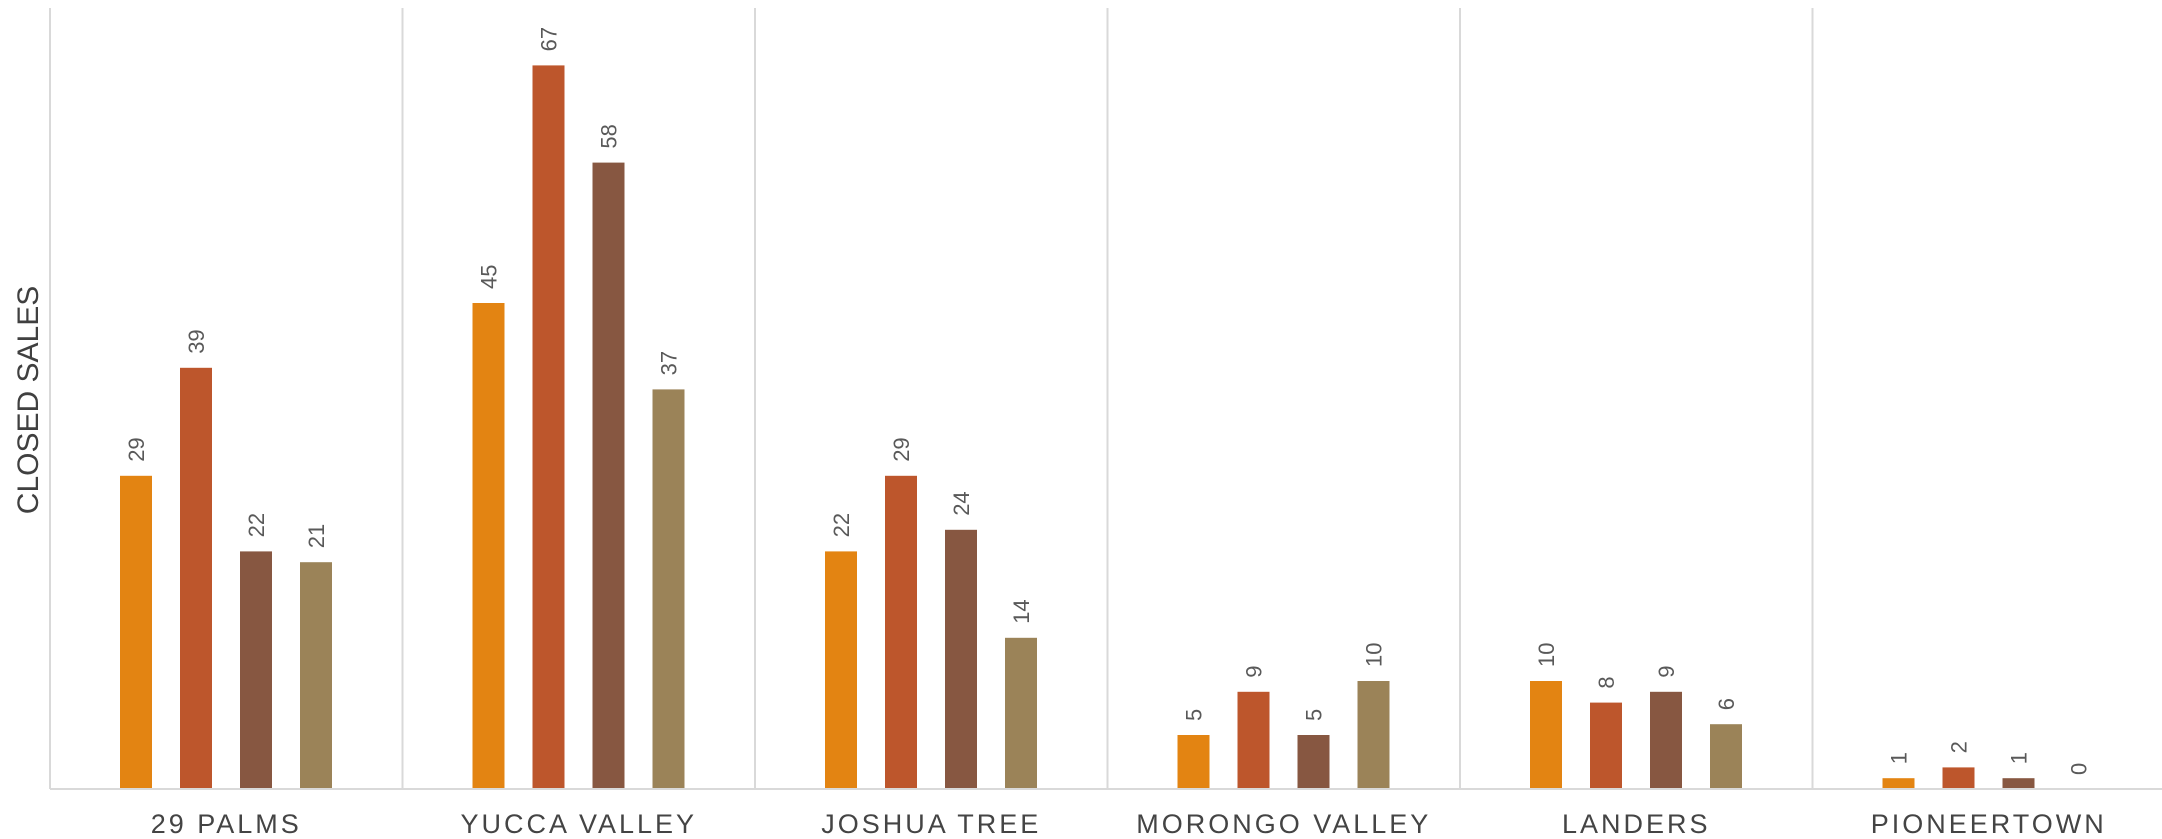 Image resolution: width=2162 pixels, height=839 pixels. I want to click on data-label-morongo-valley-4: 10, so click(1374, 655).